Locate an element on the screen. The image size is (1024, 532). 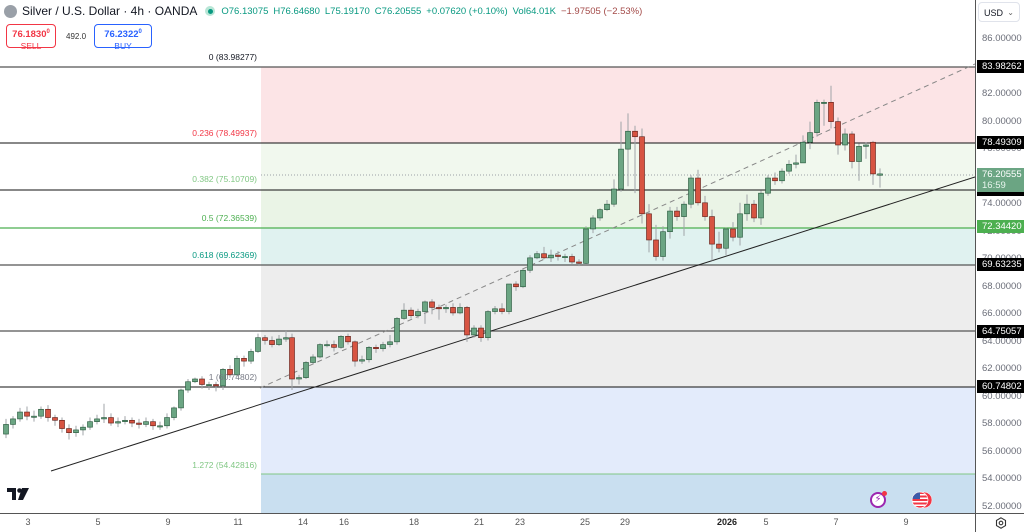
price-tick: 80.00000 is located at coordinates (1002, 121).